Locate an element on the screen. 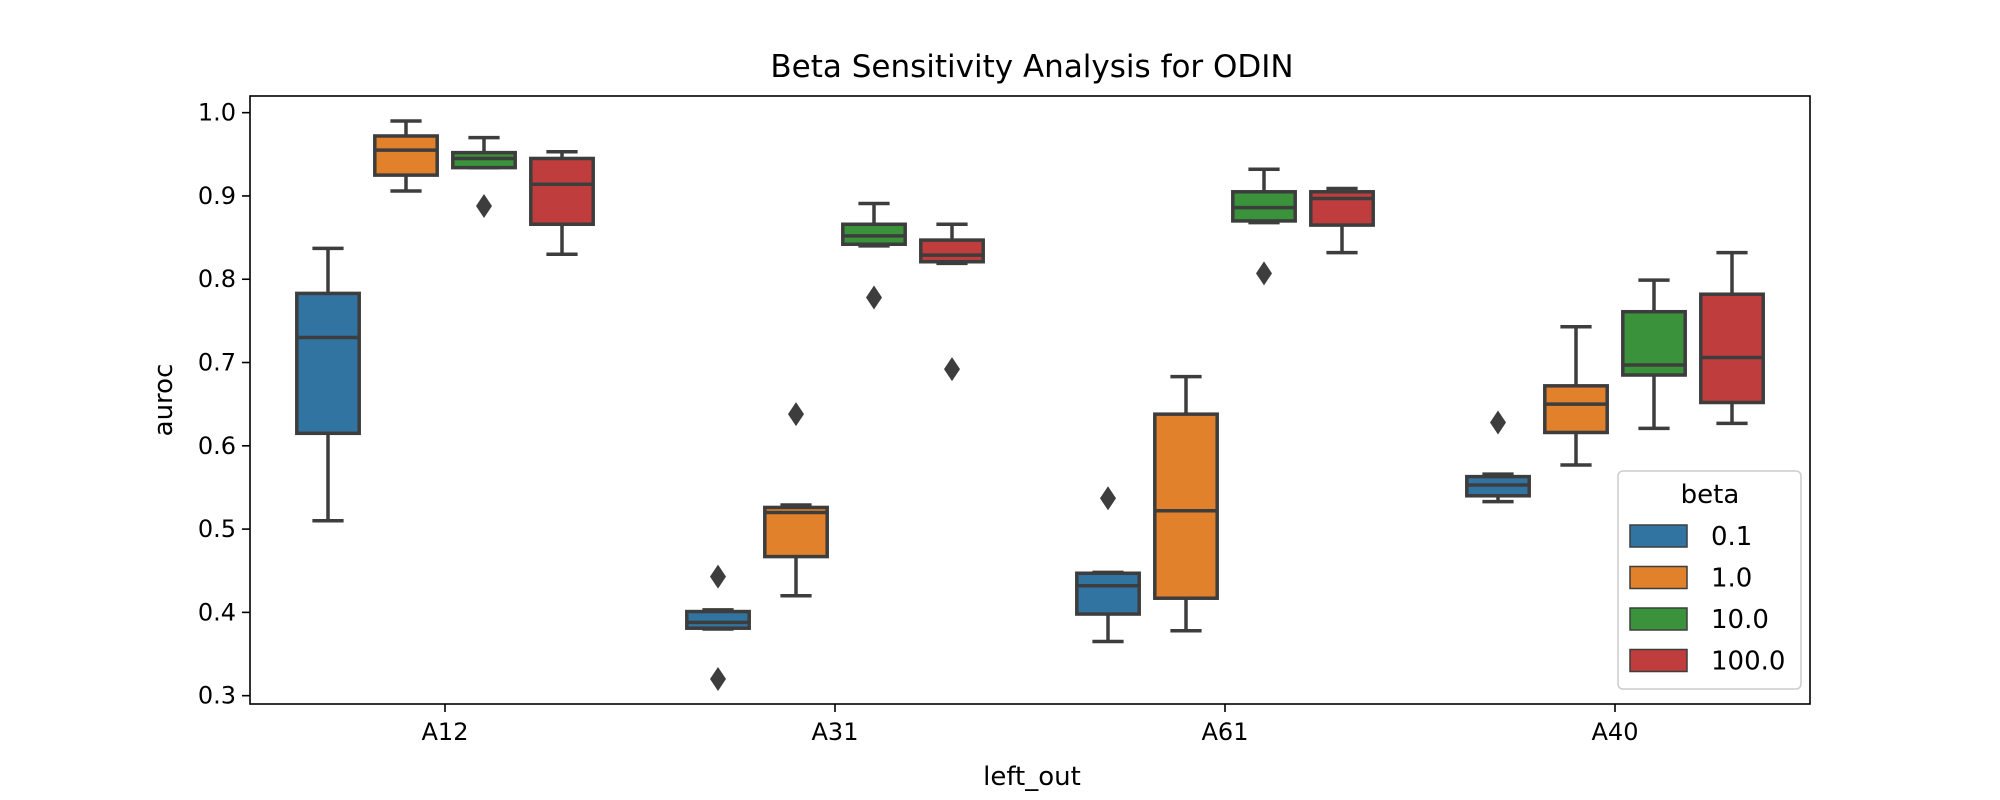 The height and width of the screenshot is (800, 2000). box-A40-1.0 is located at coordinates (1576, 395).